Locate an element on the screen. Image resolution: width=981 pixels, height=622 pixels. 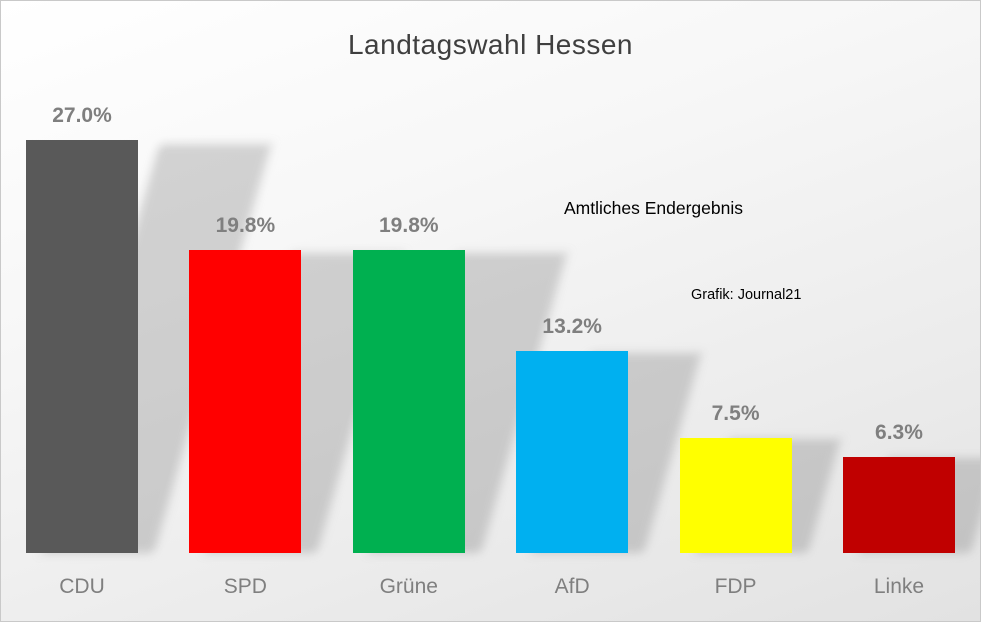
annotation-credit: Grafik: Journal21 is located at coordinates (746, 295).